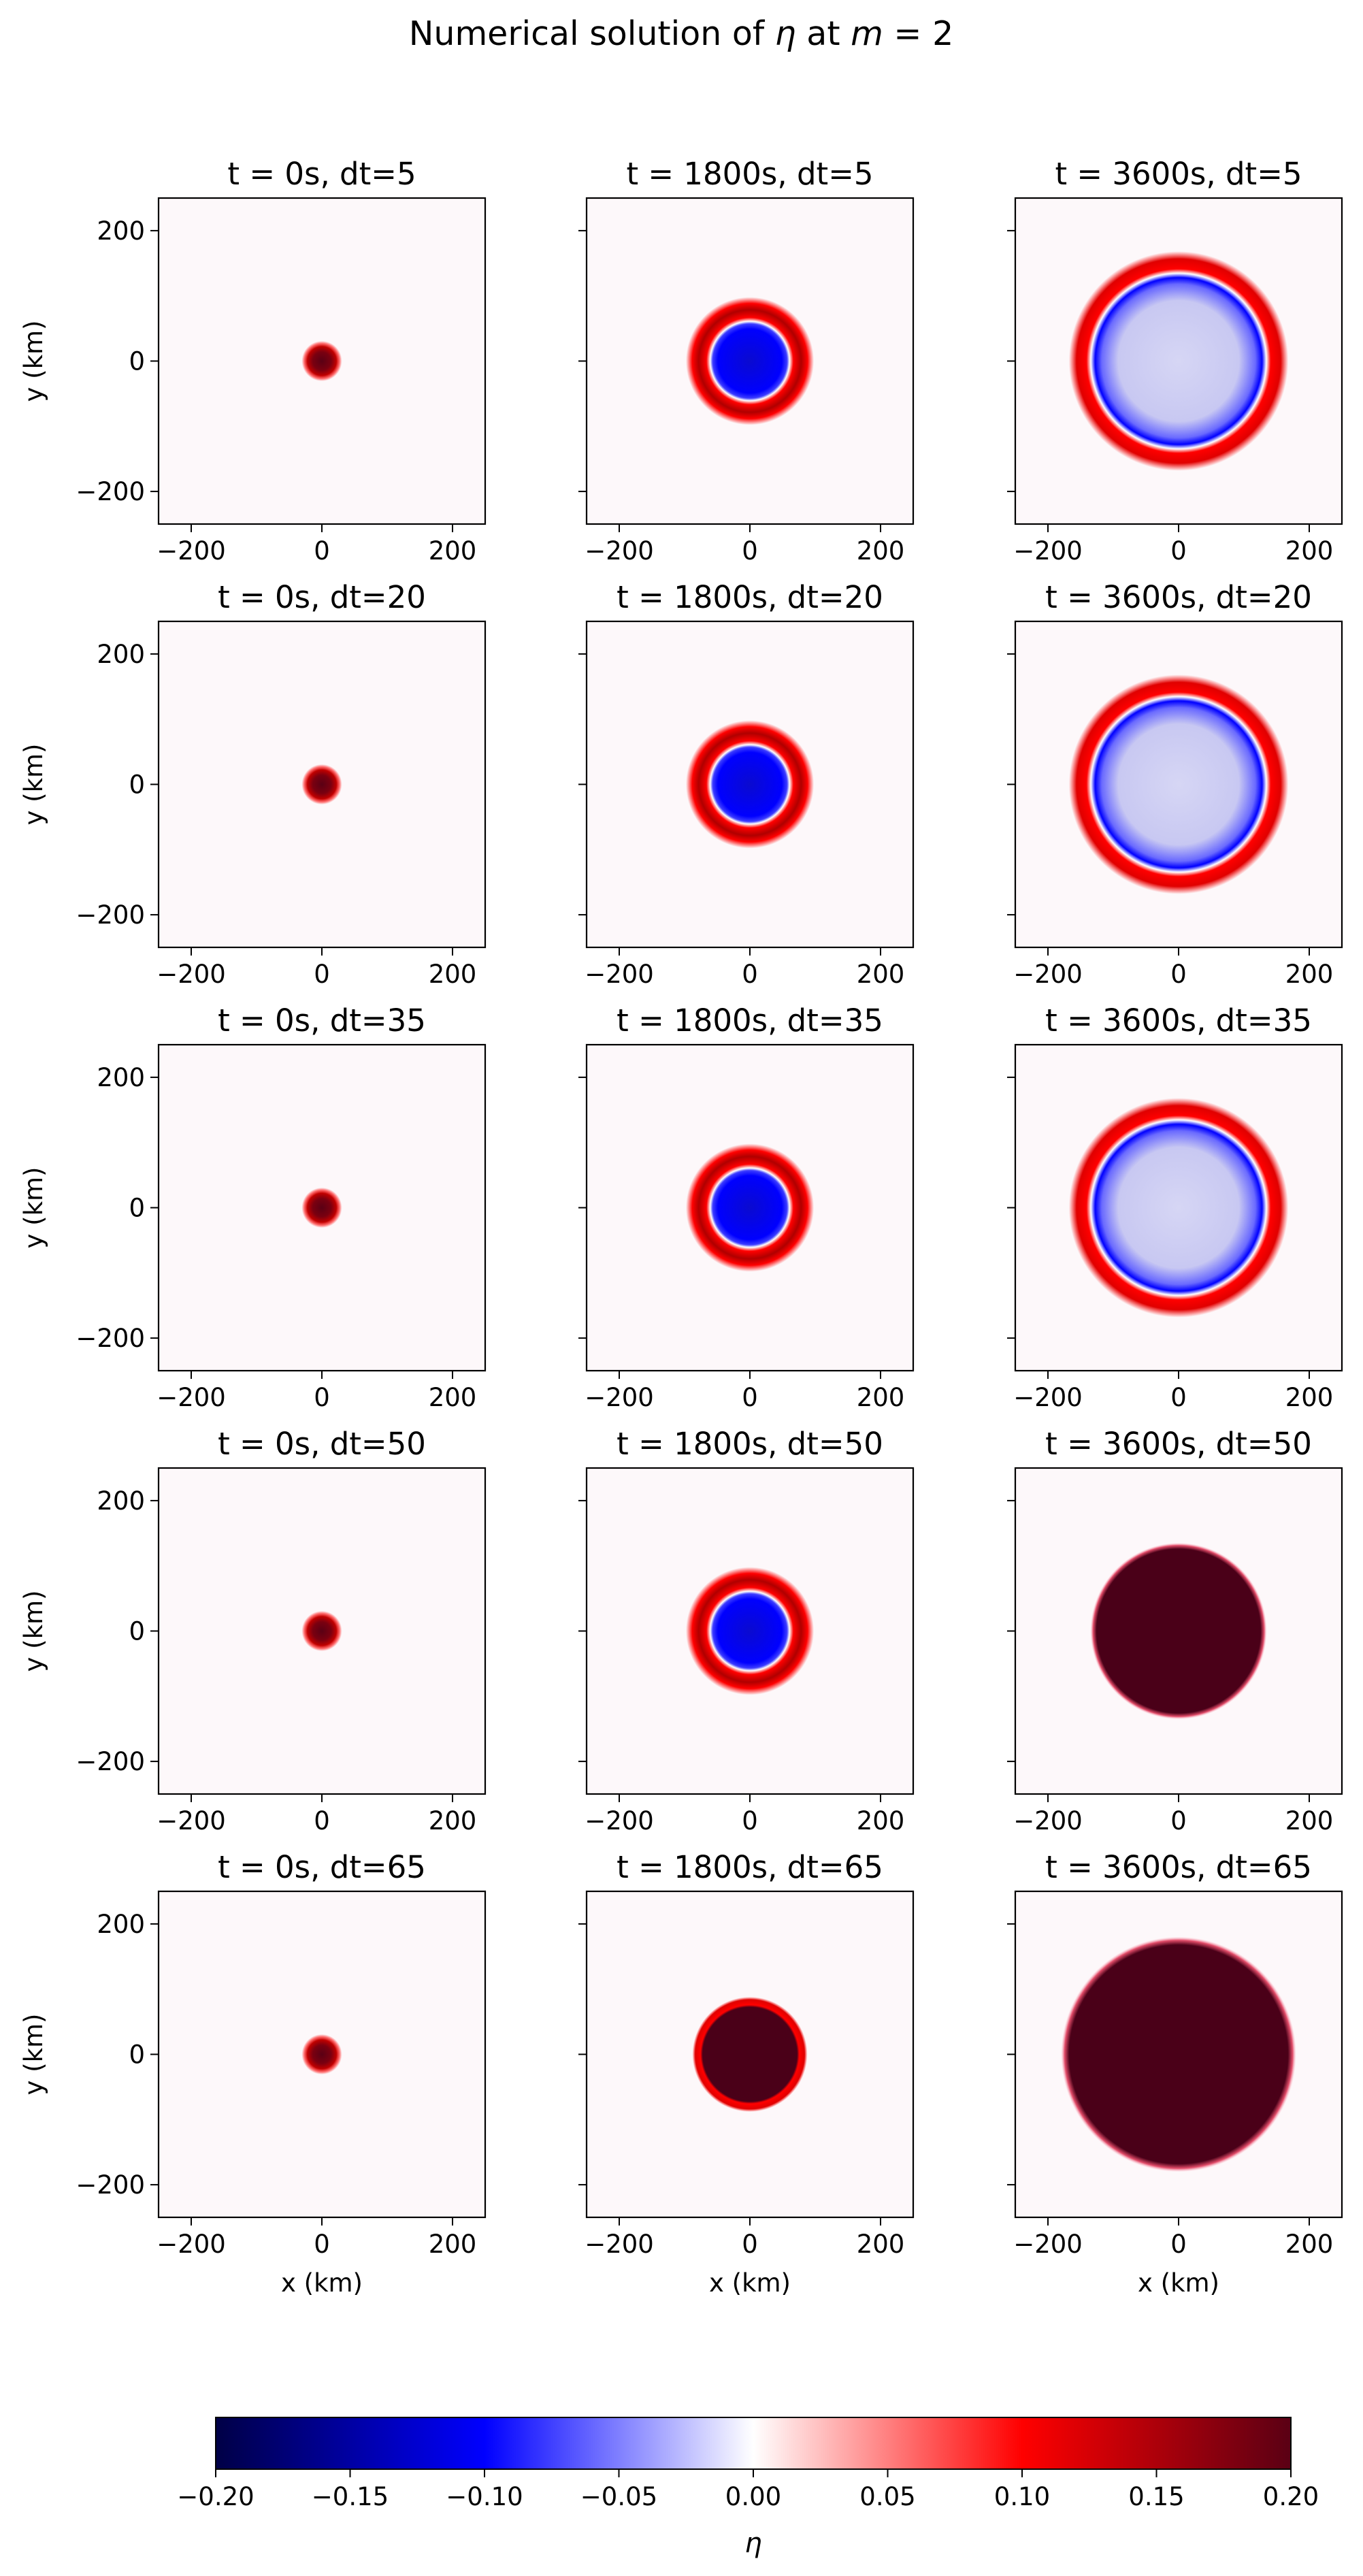 This screenshot has height=2576, width=1363. Describe the element at coordinates (253, 1631) in the screenshot. I see `panel: t = 0s, dt=50 −200 0 200 −200 0 200 y (km)` at that location.